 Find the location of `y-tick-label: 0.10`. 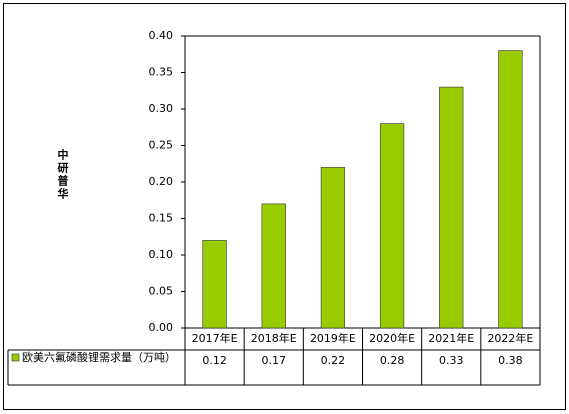

y-tick-label: 0.10 is located at coordinates (161, 254).